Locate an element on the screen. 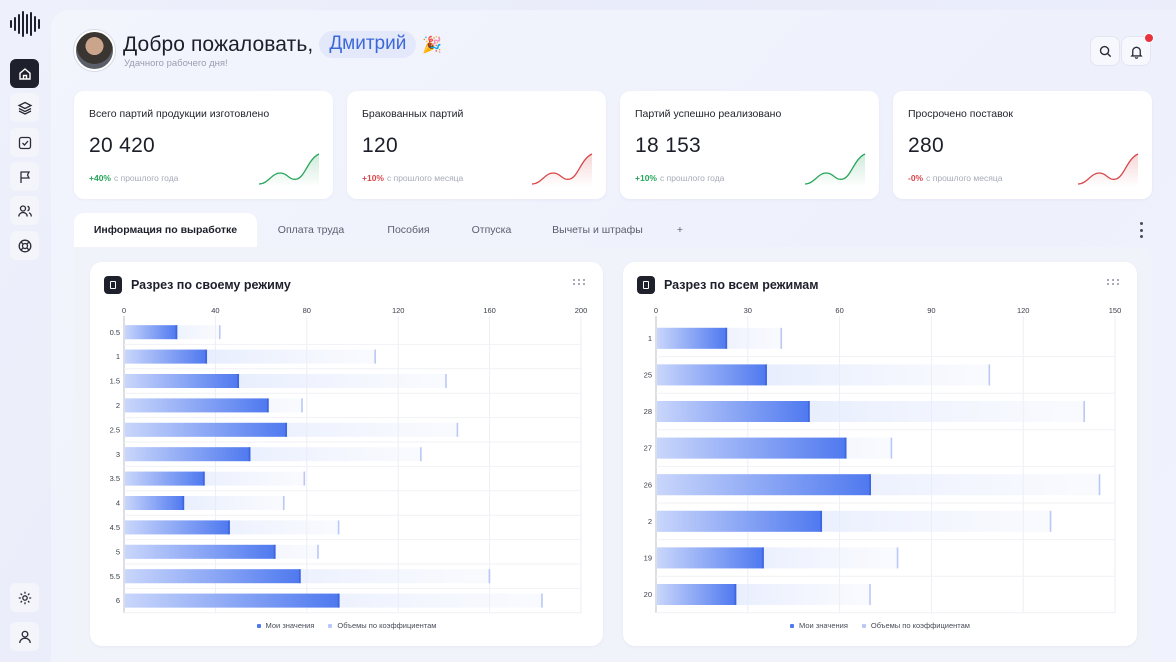  sidebar-item-support is located at coordinates (24, 245).